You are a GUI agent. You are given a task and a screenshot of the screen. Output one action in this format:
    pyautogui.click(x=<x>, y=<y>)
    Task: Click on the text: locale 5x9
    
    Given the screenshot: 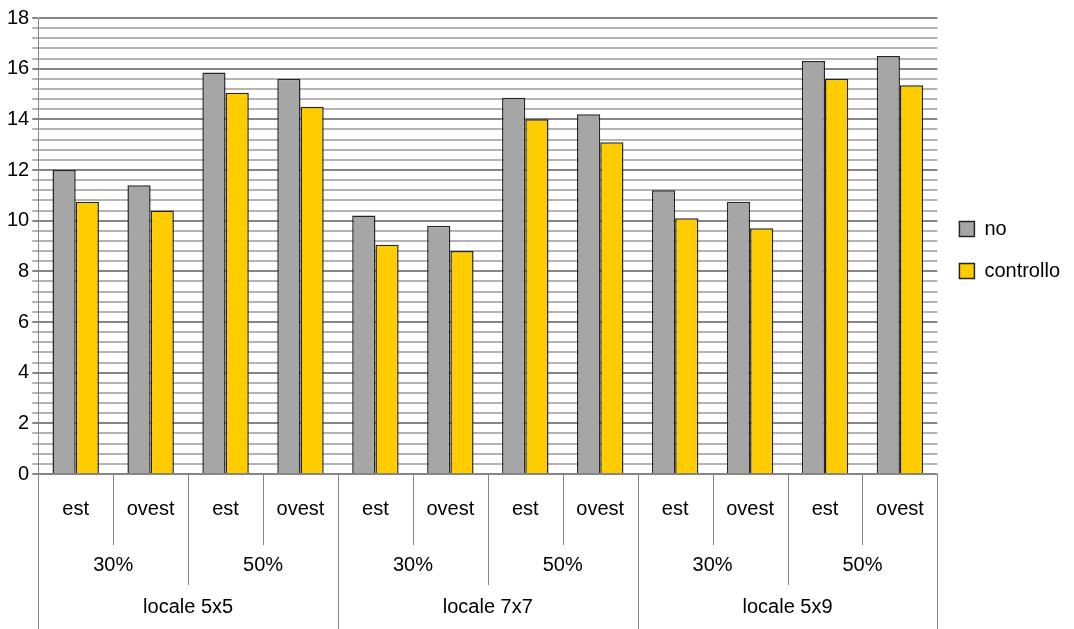 What is the action you would take?
    pyautogui.click(x=787, y=605)
    